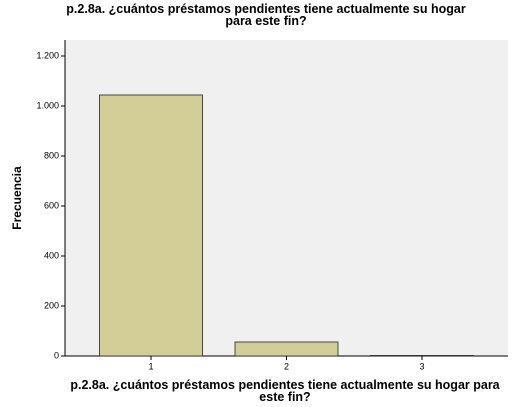  Describe the element at coordinates (51, 155) in the screenshot. I see `y-tick-label: 800` at that location.